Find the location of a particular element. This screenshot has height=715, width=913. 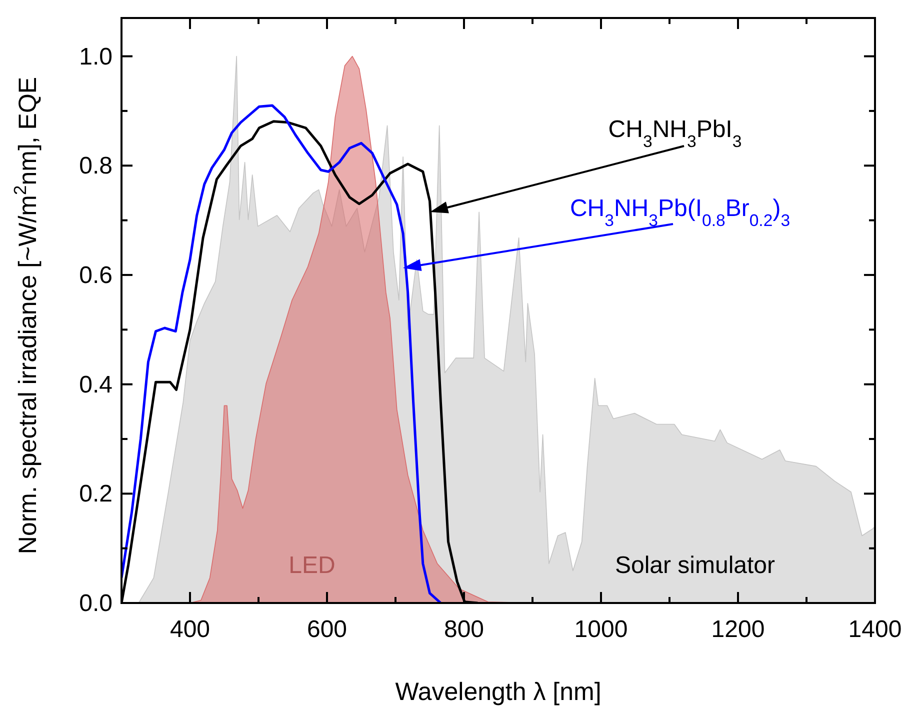

x-tick-label: 1000 is located at coordinates (601, 629).